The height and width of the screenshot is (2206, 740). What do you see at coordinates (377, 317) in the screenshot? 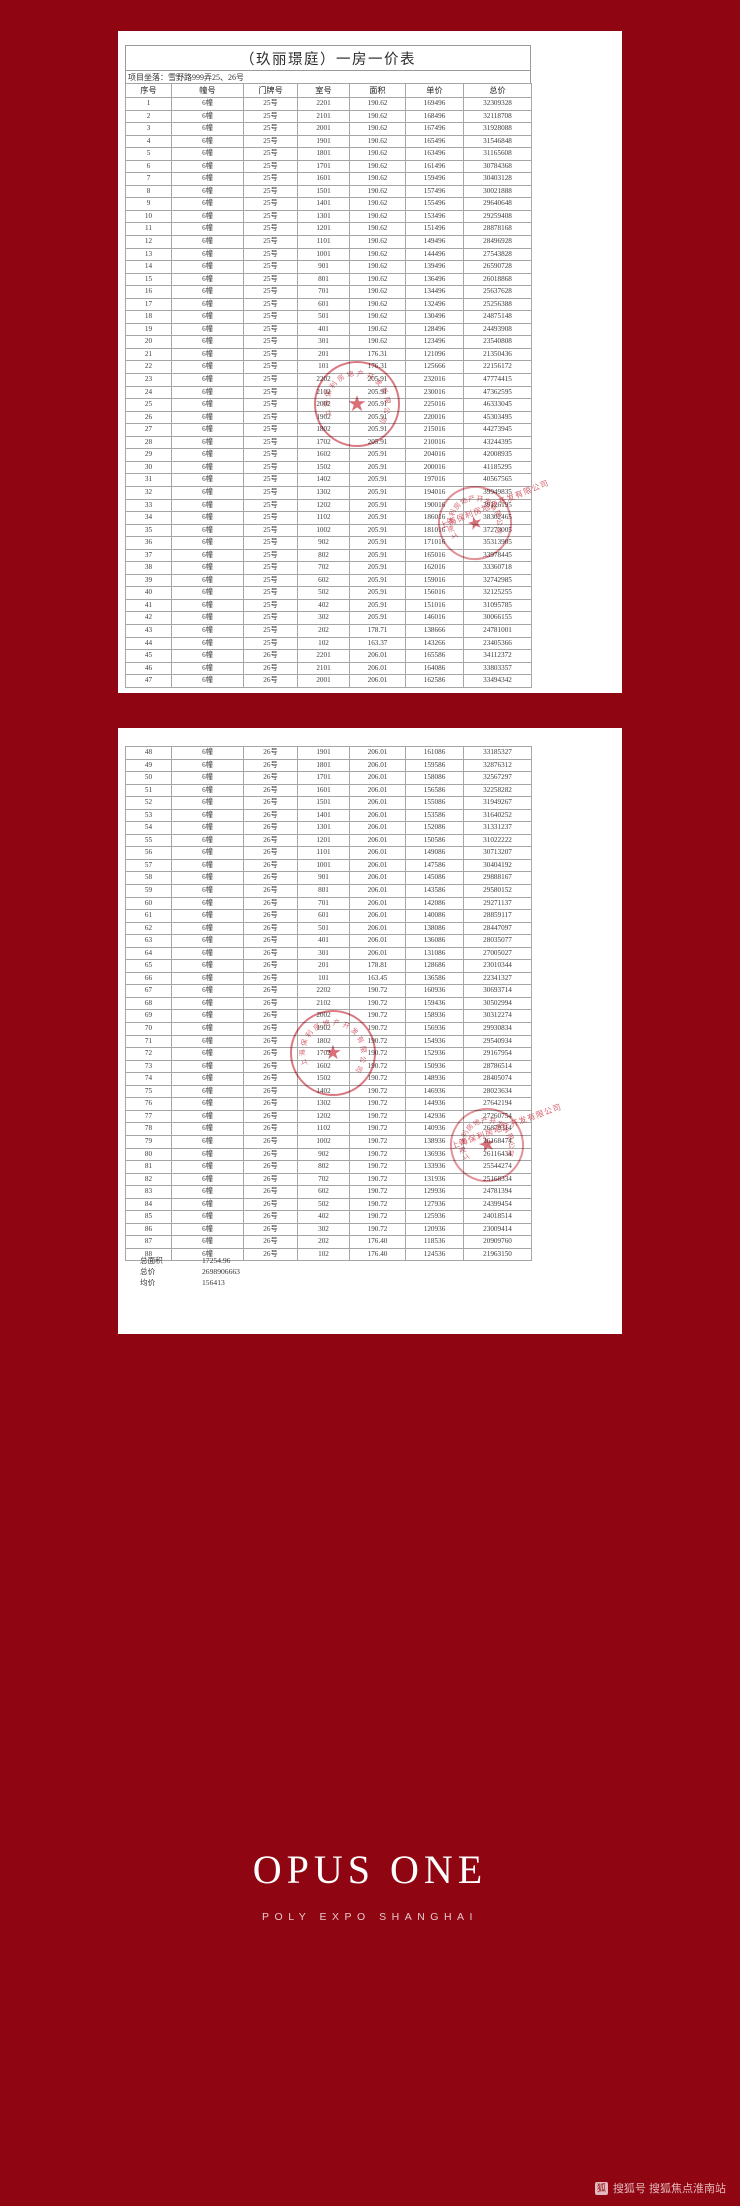
I see `cell-area: 190.62` at bounding box center [377, 317].